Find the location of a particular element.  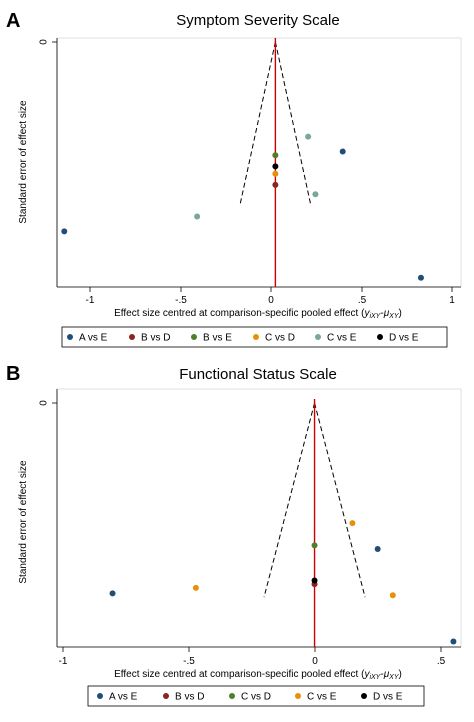

legend-box is located at coordinates (256, 696).